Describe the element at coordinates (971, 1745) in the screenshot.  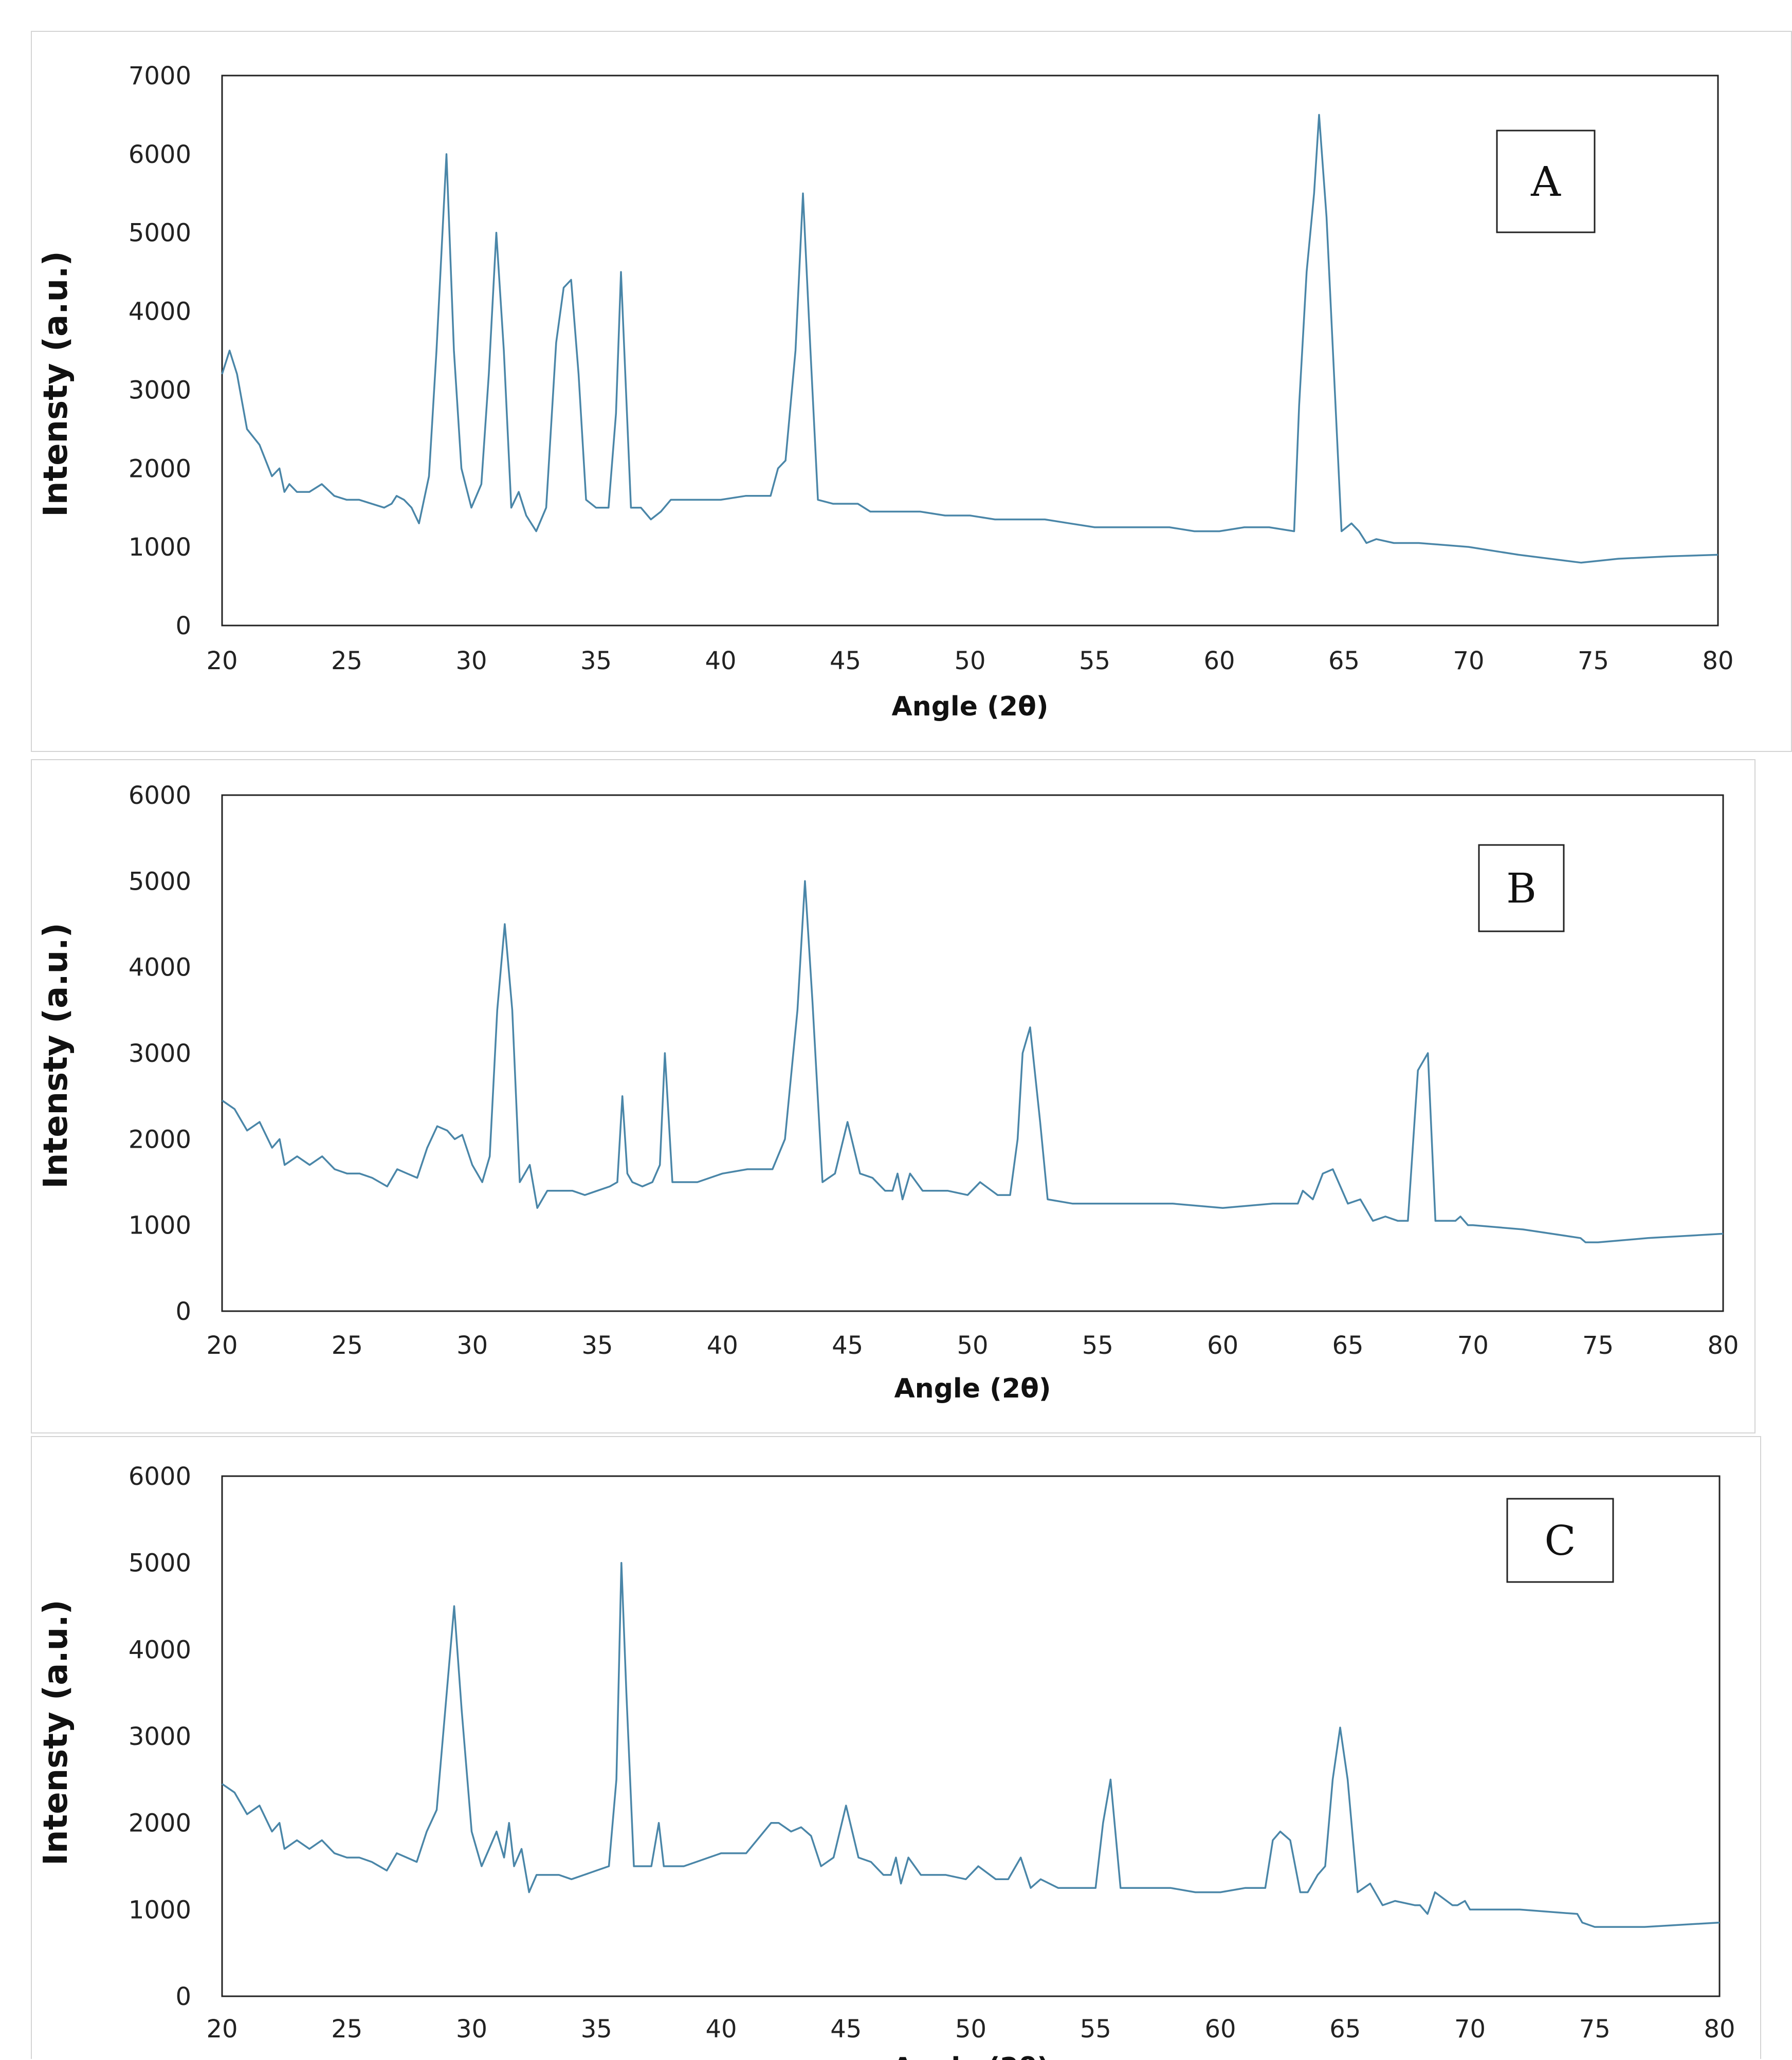
I see `series-line-c` at that location.